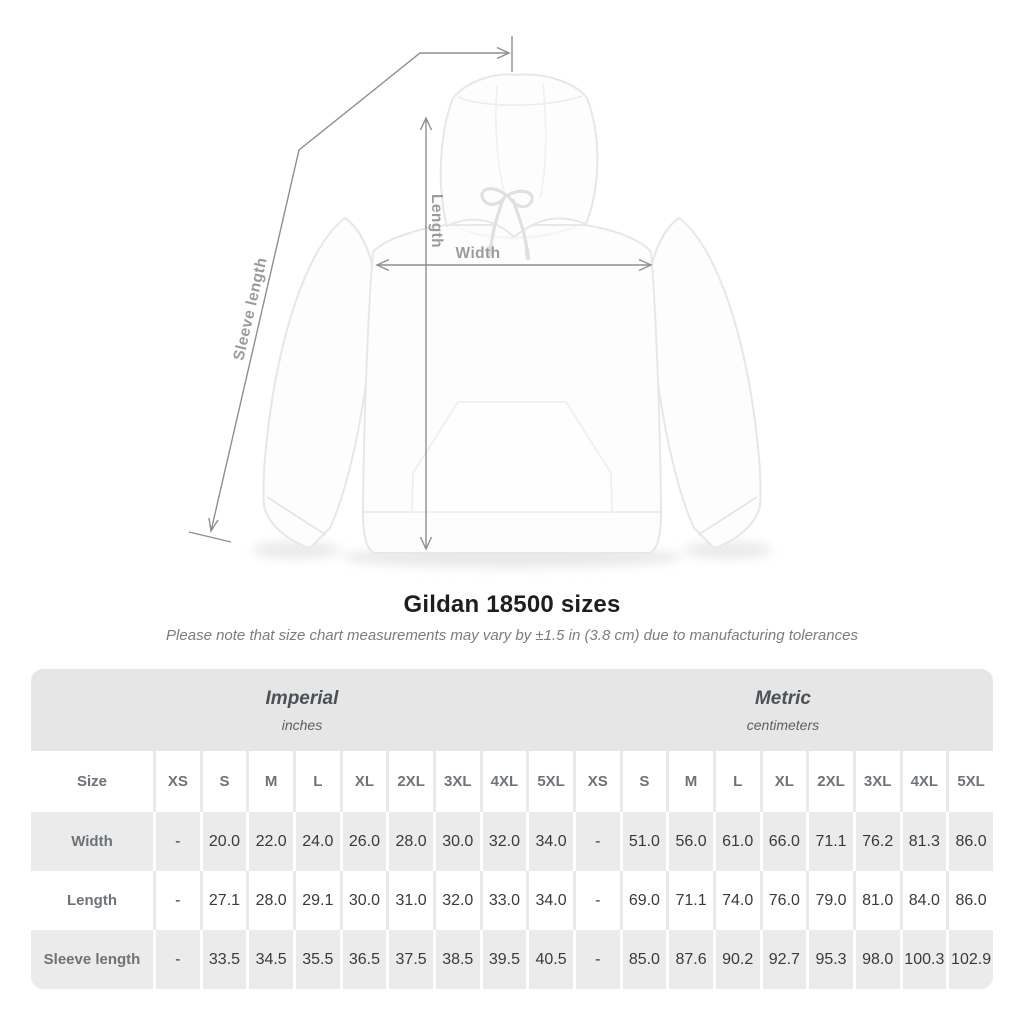 Image resolution: width=1024 pixels, height=1024 pixels. What do you see at coordinates (783, 841) in the screenshot?
I see `cell: 66.0` at bounding box center [783, 841].